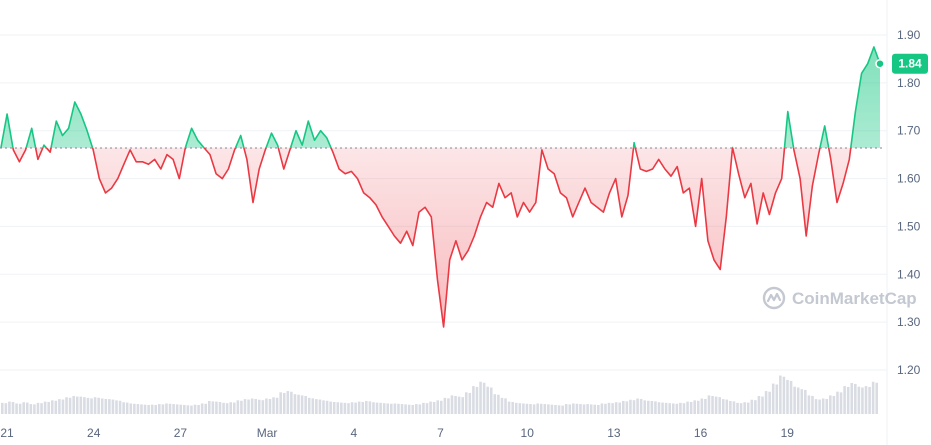 Image resolution: width=931 pixels, height=445 pixels. I want to click on x-tick-label: 16, so click(701, 433).